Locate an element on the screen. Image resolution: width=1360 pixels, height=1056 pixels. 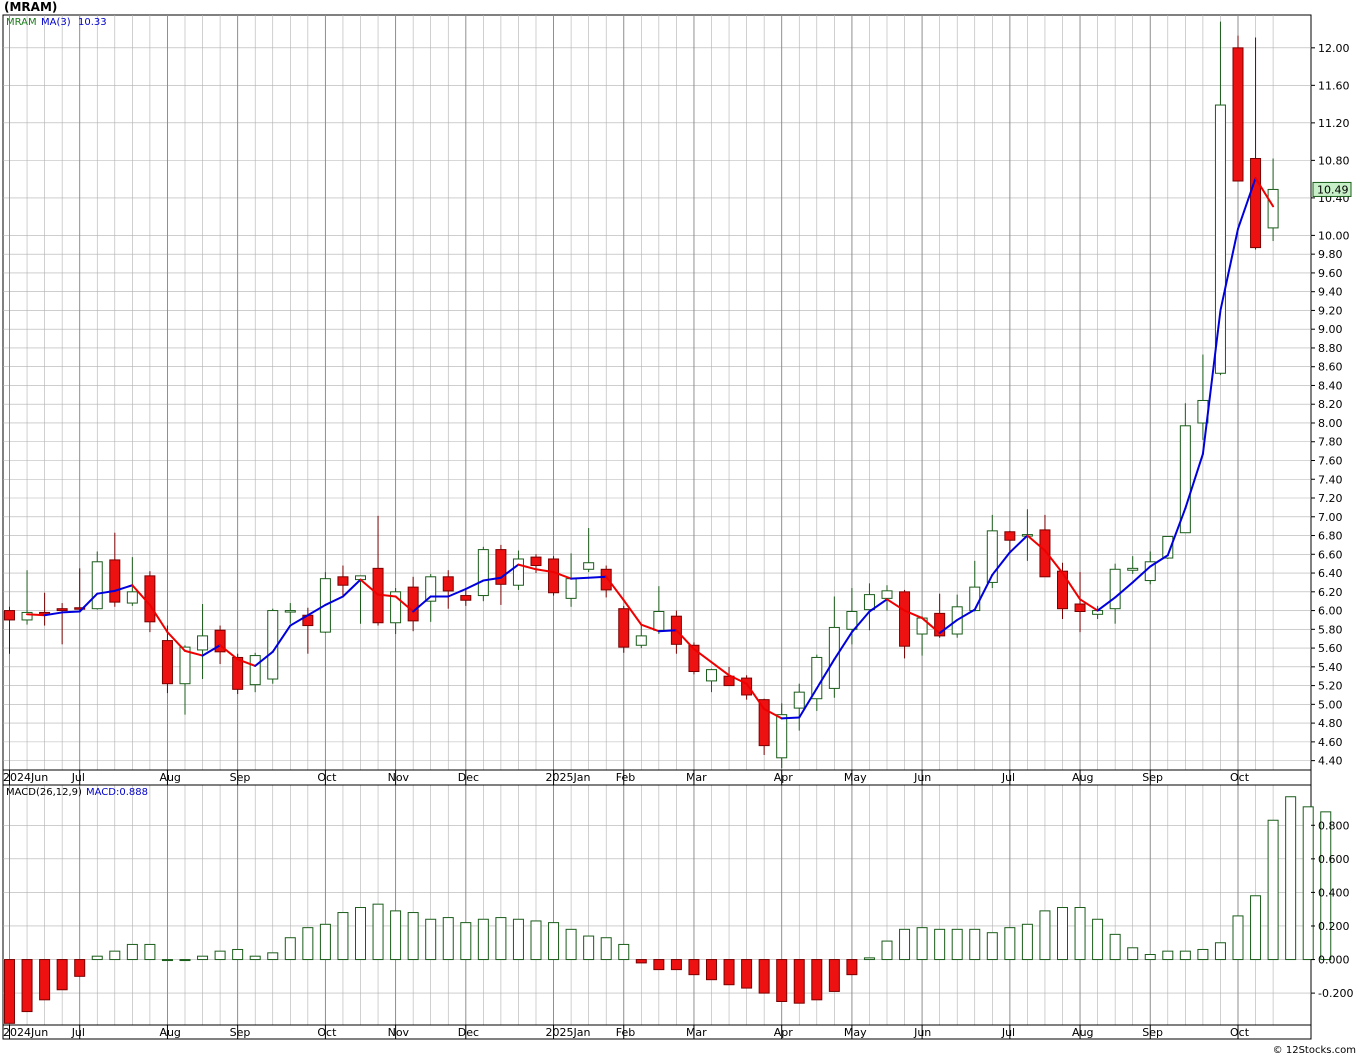
price-tick-label: 5.80 is located at coordinates (1330, 629).